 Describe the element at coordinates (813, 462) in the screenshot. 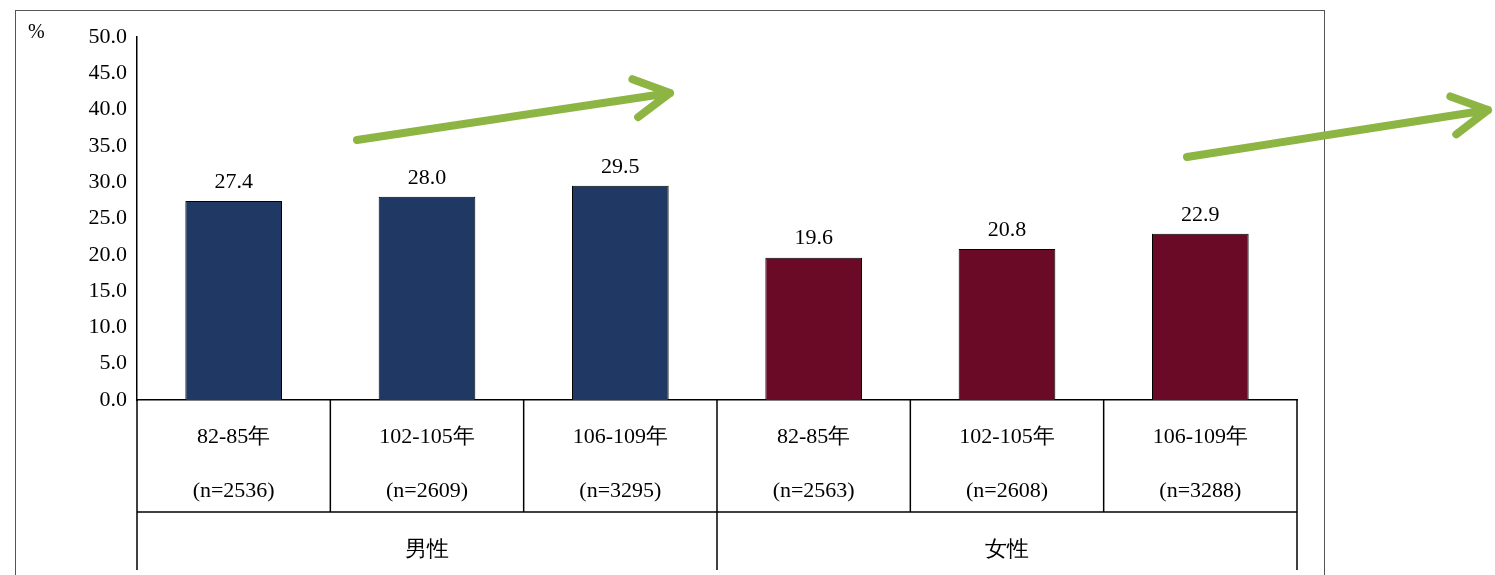

I see `category-label: 82-85年 (n=2563)` at that location.